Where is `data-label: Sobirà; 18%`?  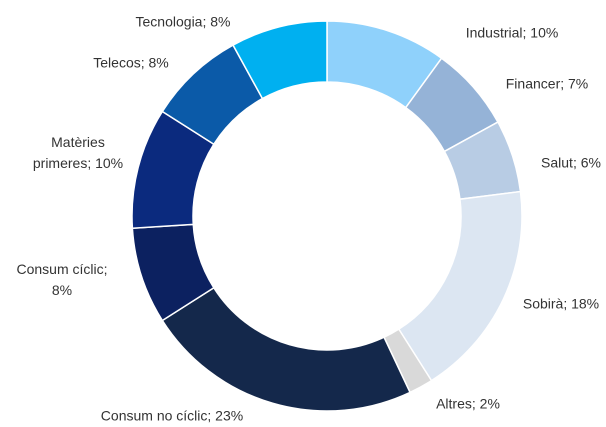
data-label: Sobirà; 18% is located at coordinates (561, 303).